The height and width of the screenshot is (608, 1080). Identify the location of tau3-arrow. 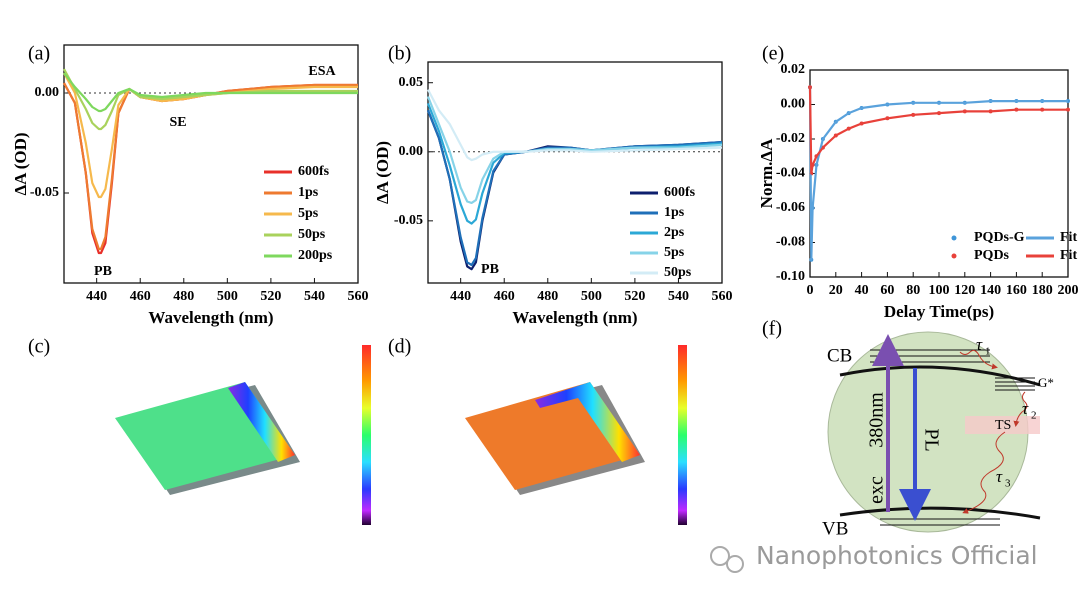
(984, 472).